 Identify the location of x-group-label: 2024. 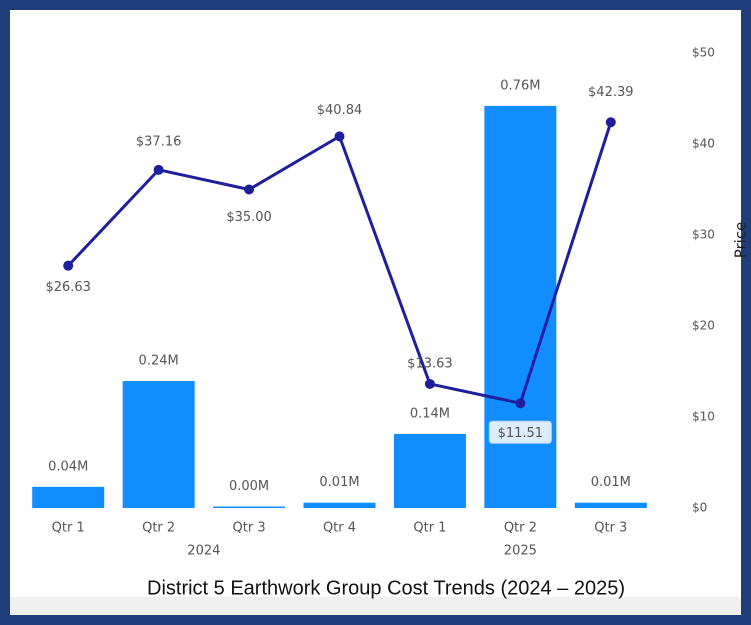
(203, 551).